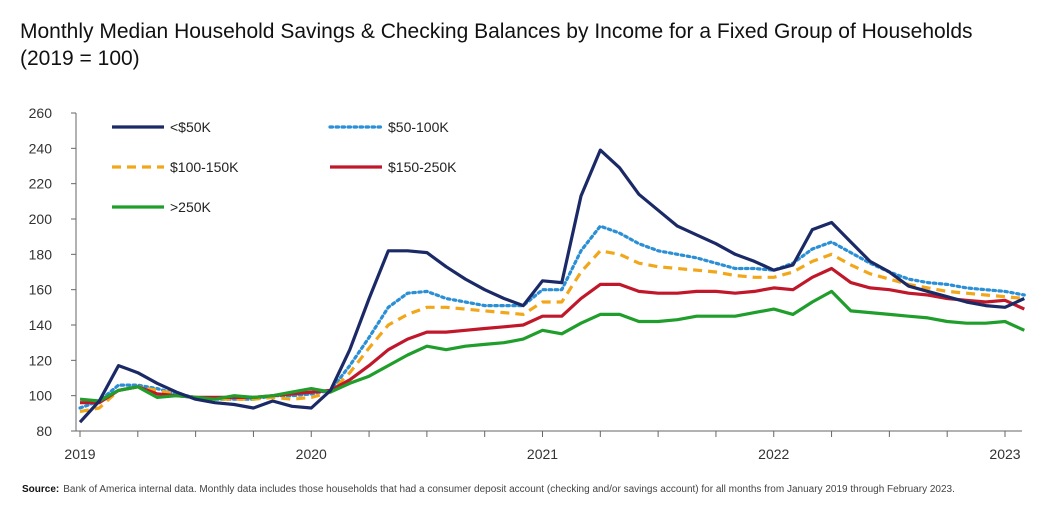 The image size is (1048, 525). I want to click on y-tick-label: 100, so click(41, 396).